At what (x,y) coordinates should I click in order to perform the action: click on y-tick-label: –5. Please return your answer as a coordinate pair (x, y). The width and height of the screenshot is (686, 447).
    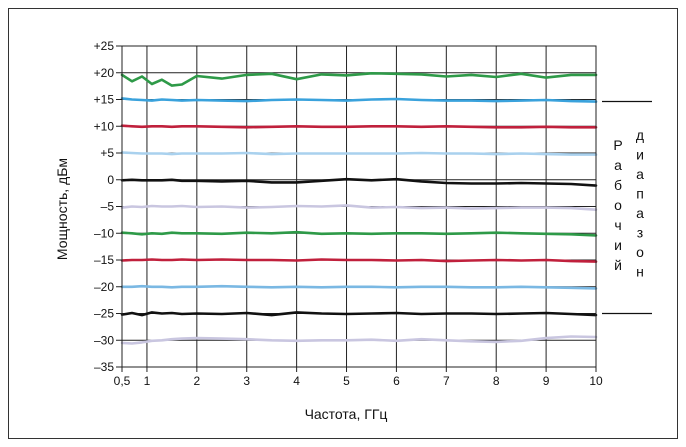
    Looking at the image, I should click on (108, 207).